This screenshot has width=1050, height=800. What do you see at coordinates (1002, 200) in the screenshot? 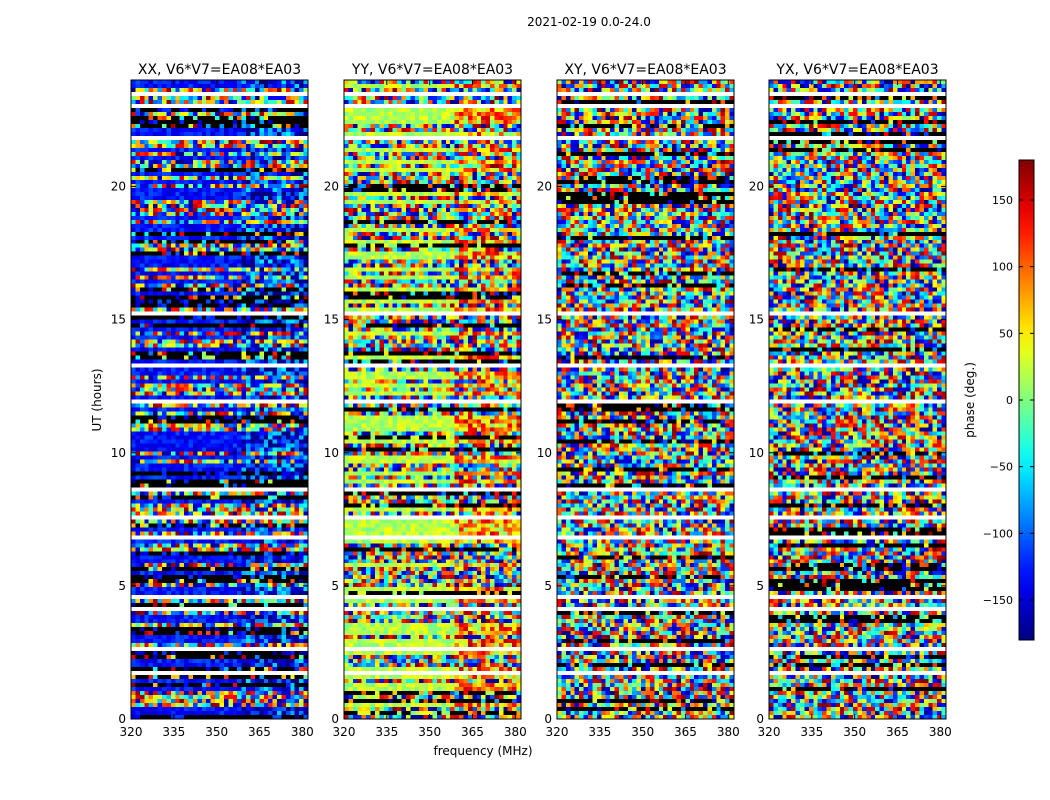
I see `colorbar-tick-label: 150` at bounding box center [1002, 200].